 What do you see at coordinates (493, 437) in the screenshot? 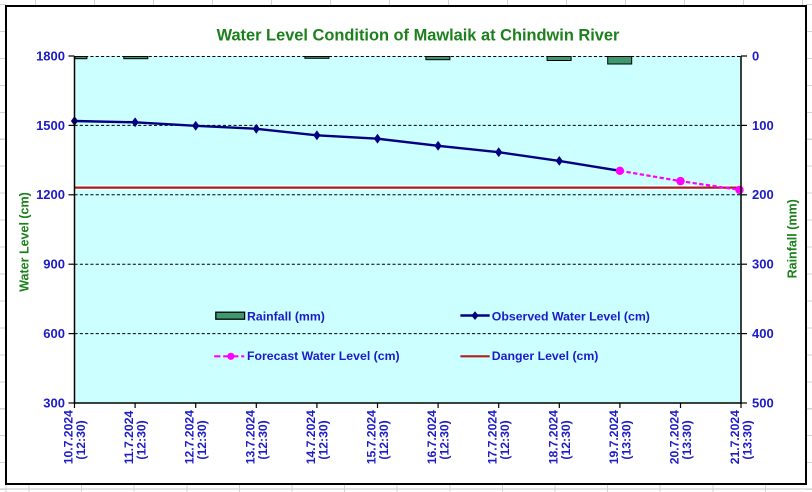
I see `svg-text: 17.7.2024` at bounding box center [493, 437].